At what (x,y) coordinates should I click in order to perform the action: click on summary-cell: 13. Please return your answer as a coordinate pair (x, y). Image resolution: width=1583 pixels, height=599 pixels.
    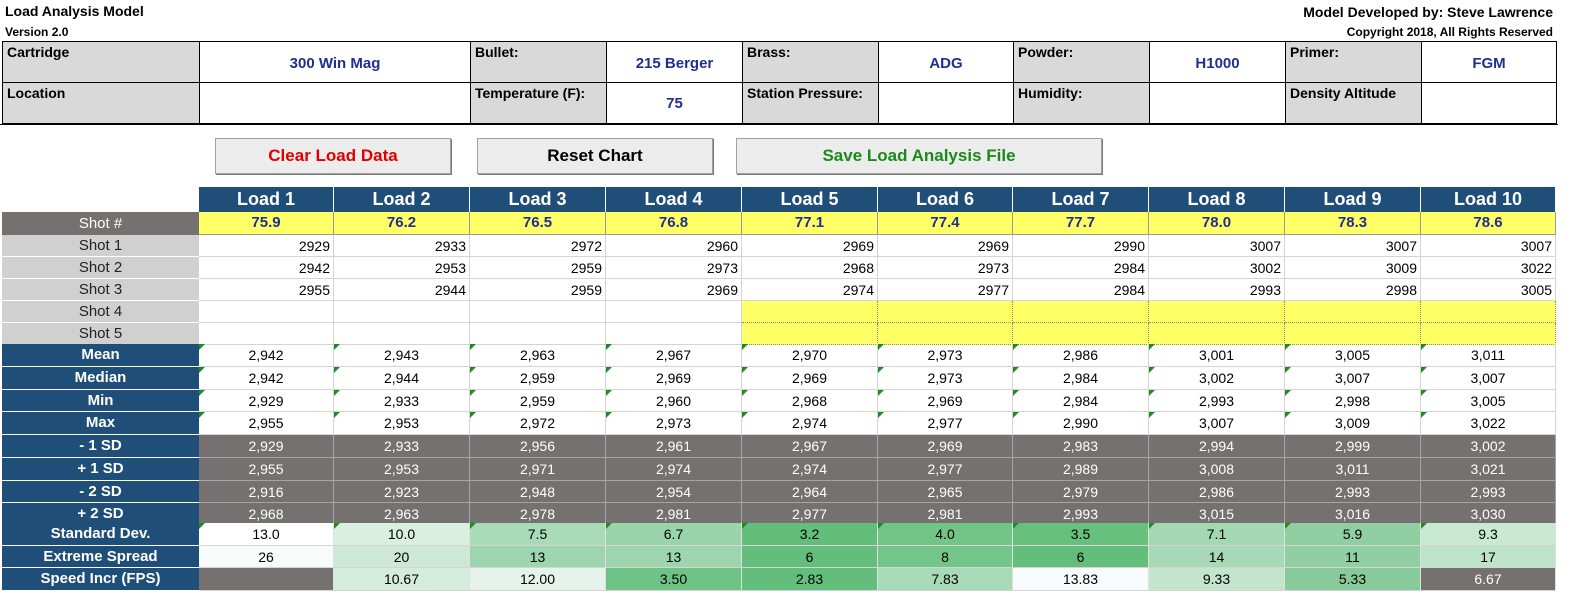
    Looking at the image, I should click on (674, 556).